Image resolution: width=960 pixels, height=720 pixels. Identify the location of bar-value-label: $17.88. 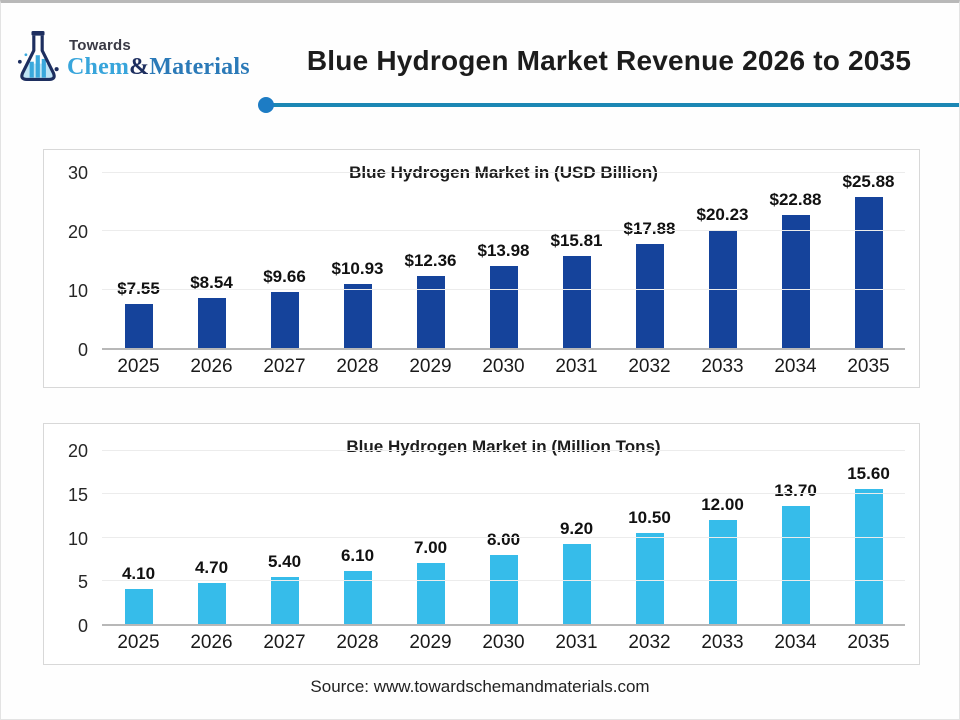
(649, 228).